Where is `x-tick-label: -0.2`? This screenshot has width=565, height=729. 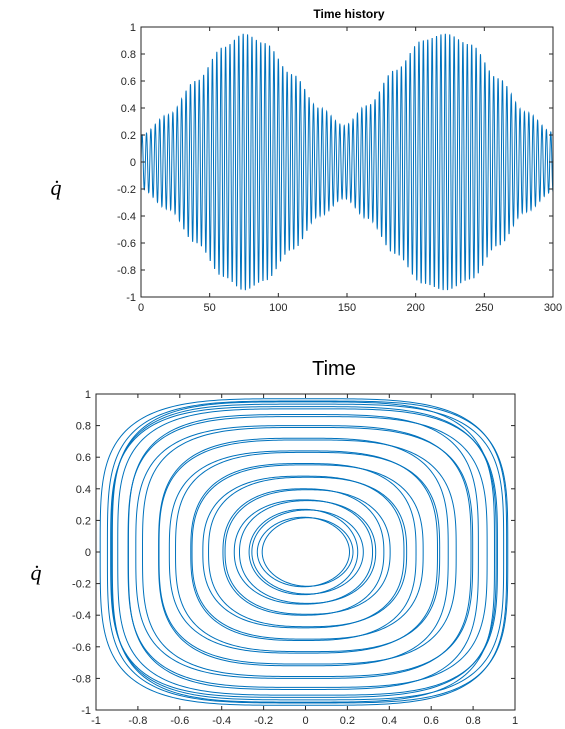
x-tick-label: -0.2 is located at coordinates (263, 721).